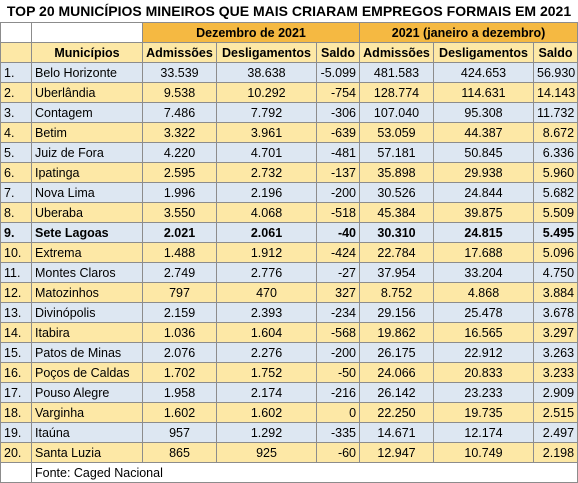  What do you see at coordinates (397, 292) in the screenshot?
I see `cell-year-admissoes: 8.752` at bounding box center [397, 292].